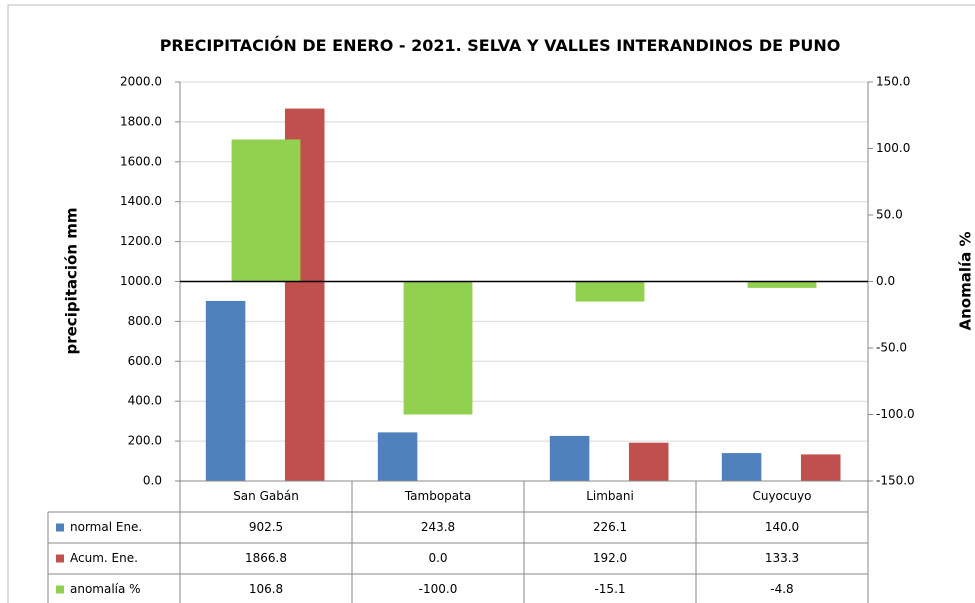 The height and width of the screenshot is (603, 975). I want to click on y-tick-label: 200.0, so click(145, 441).